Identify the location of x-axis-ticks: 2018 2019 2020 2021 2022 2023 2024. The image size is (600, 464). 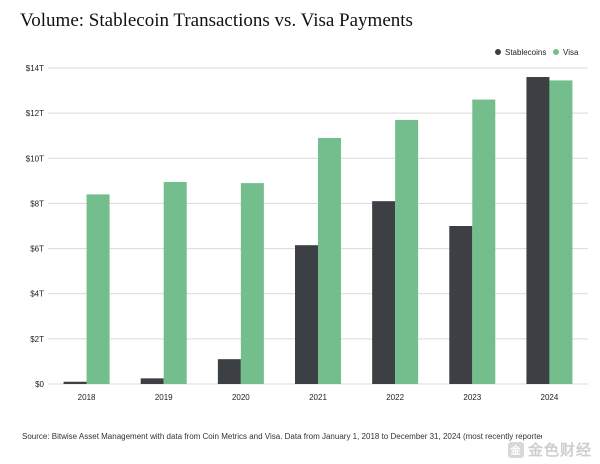
(318, 397).